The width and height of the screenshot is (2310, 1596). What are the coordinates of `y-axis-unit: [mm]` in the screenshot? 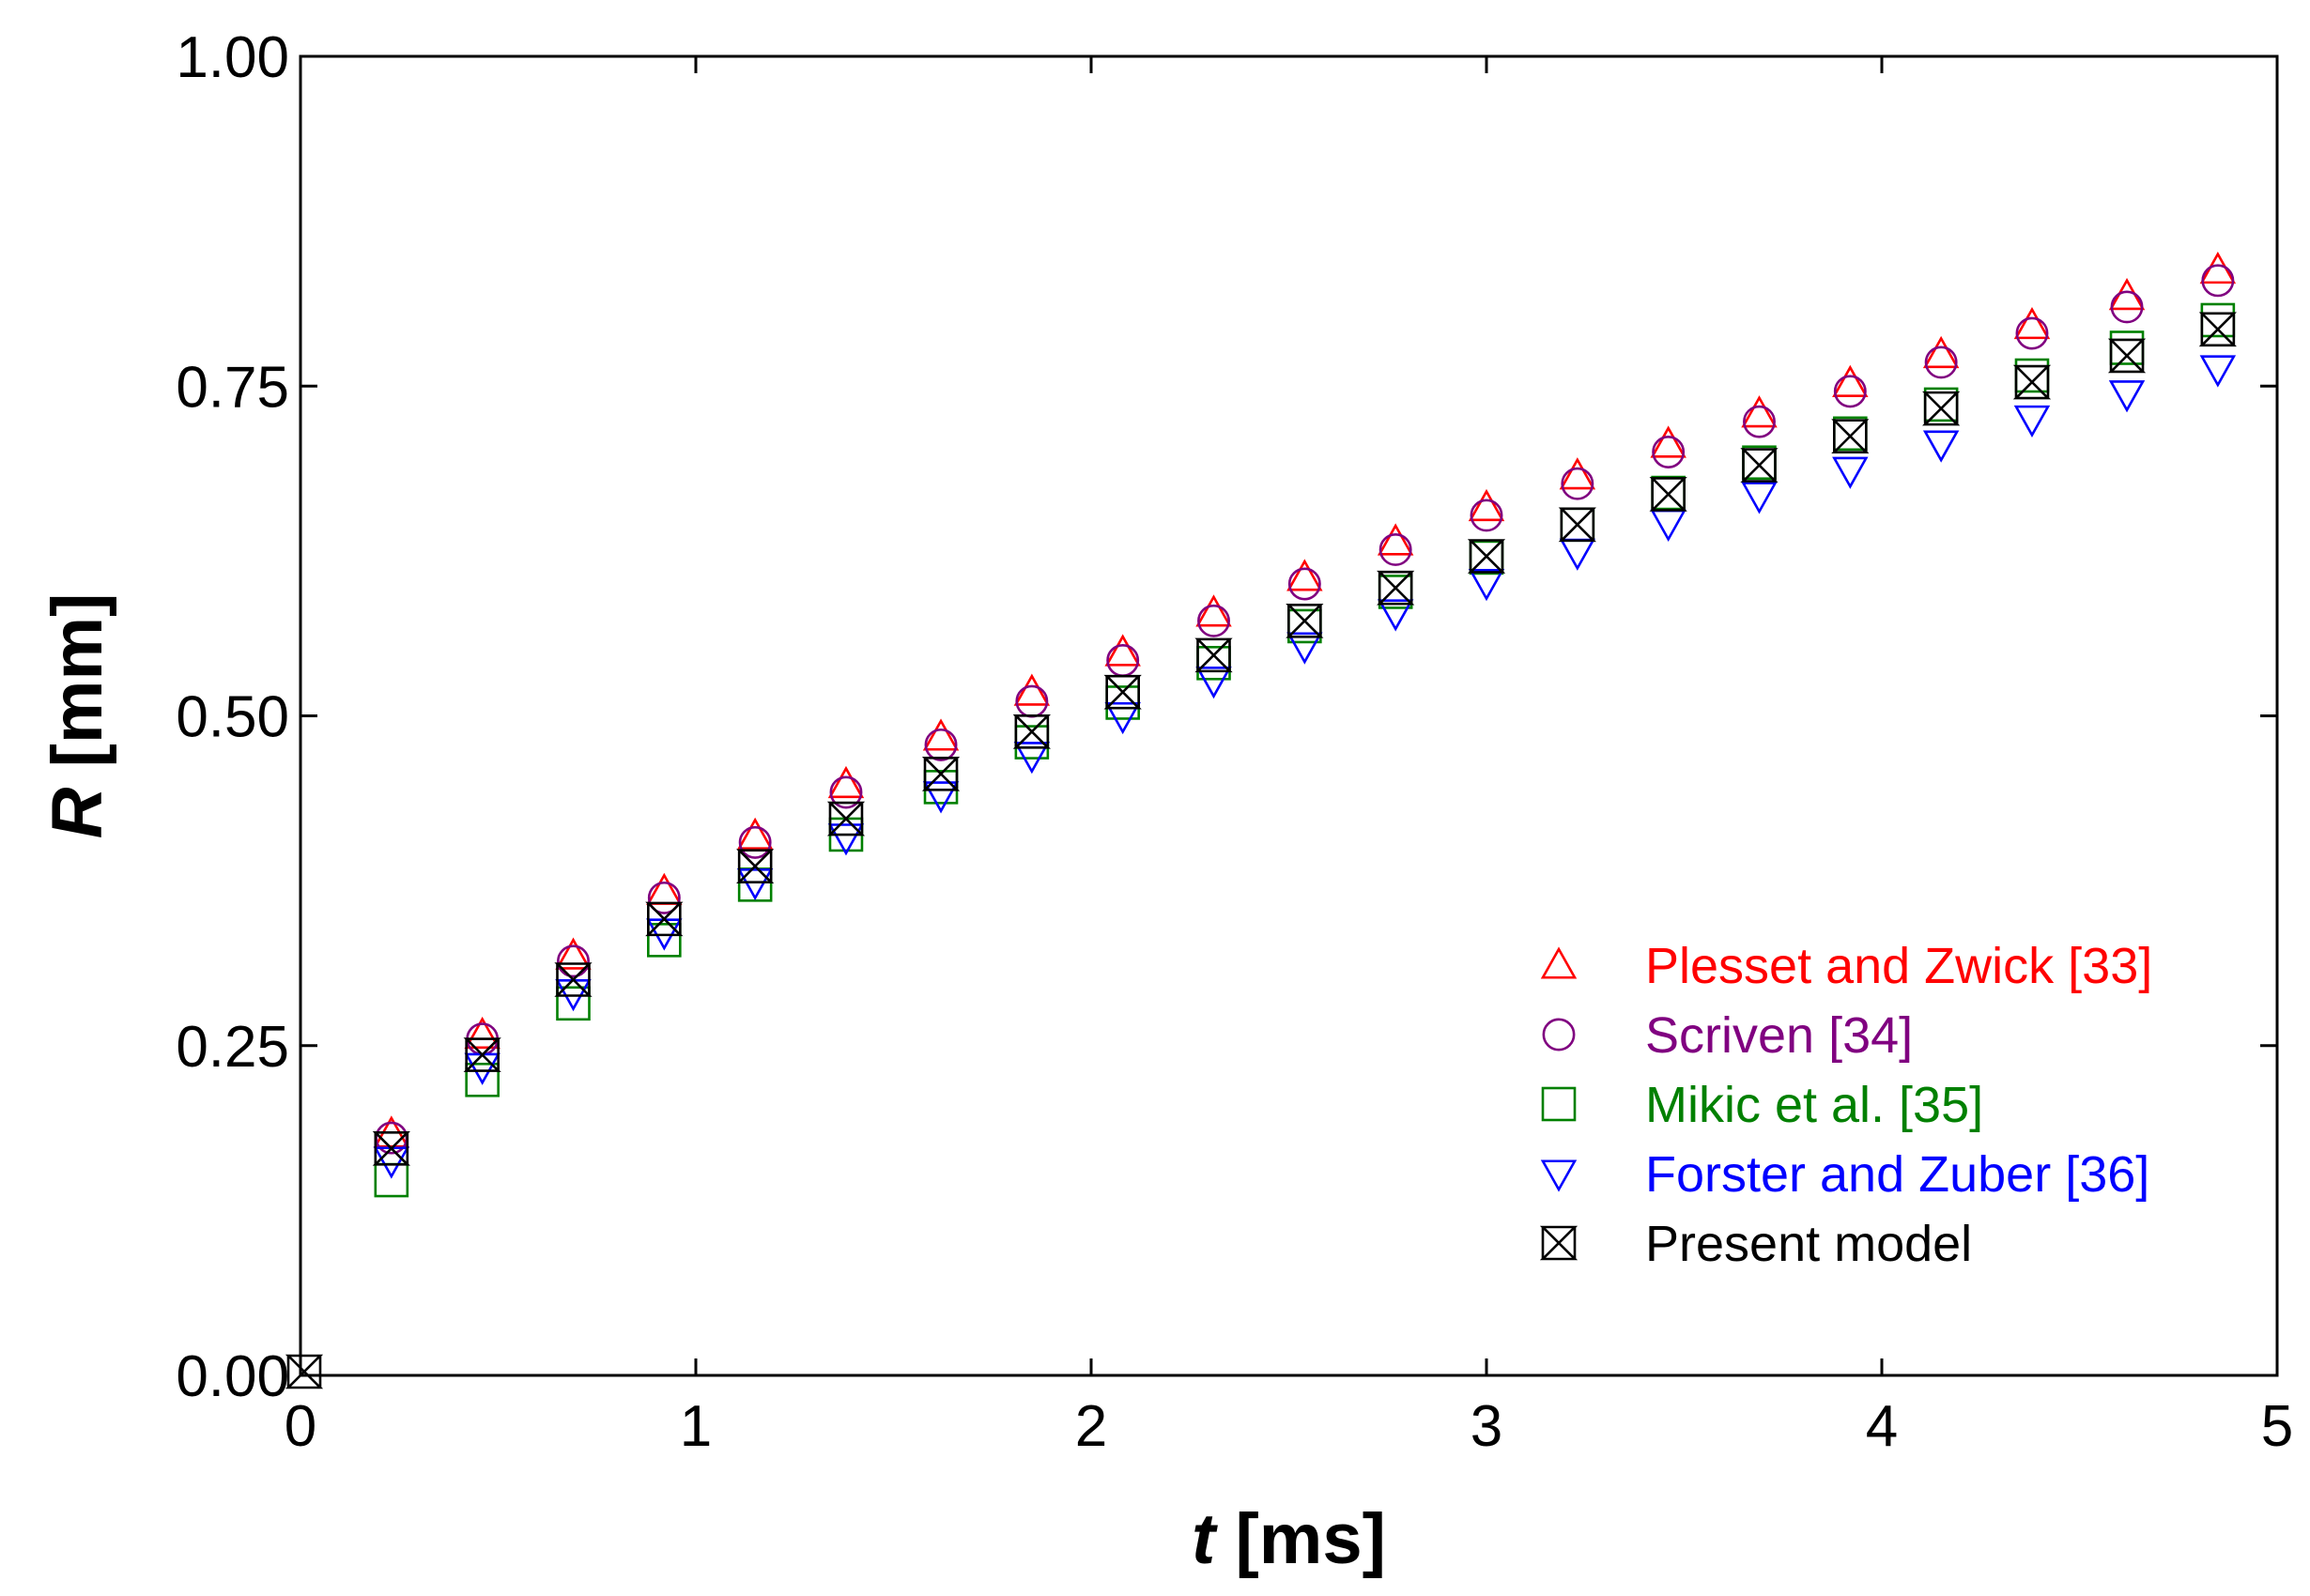 It's located at (77, 691).